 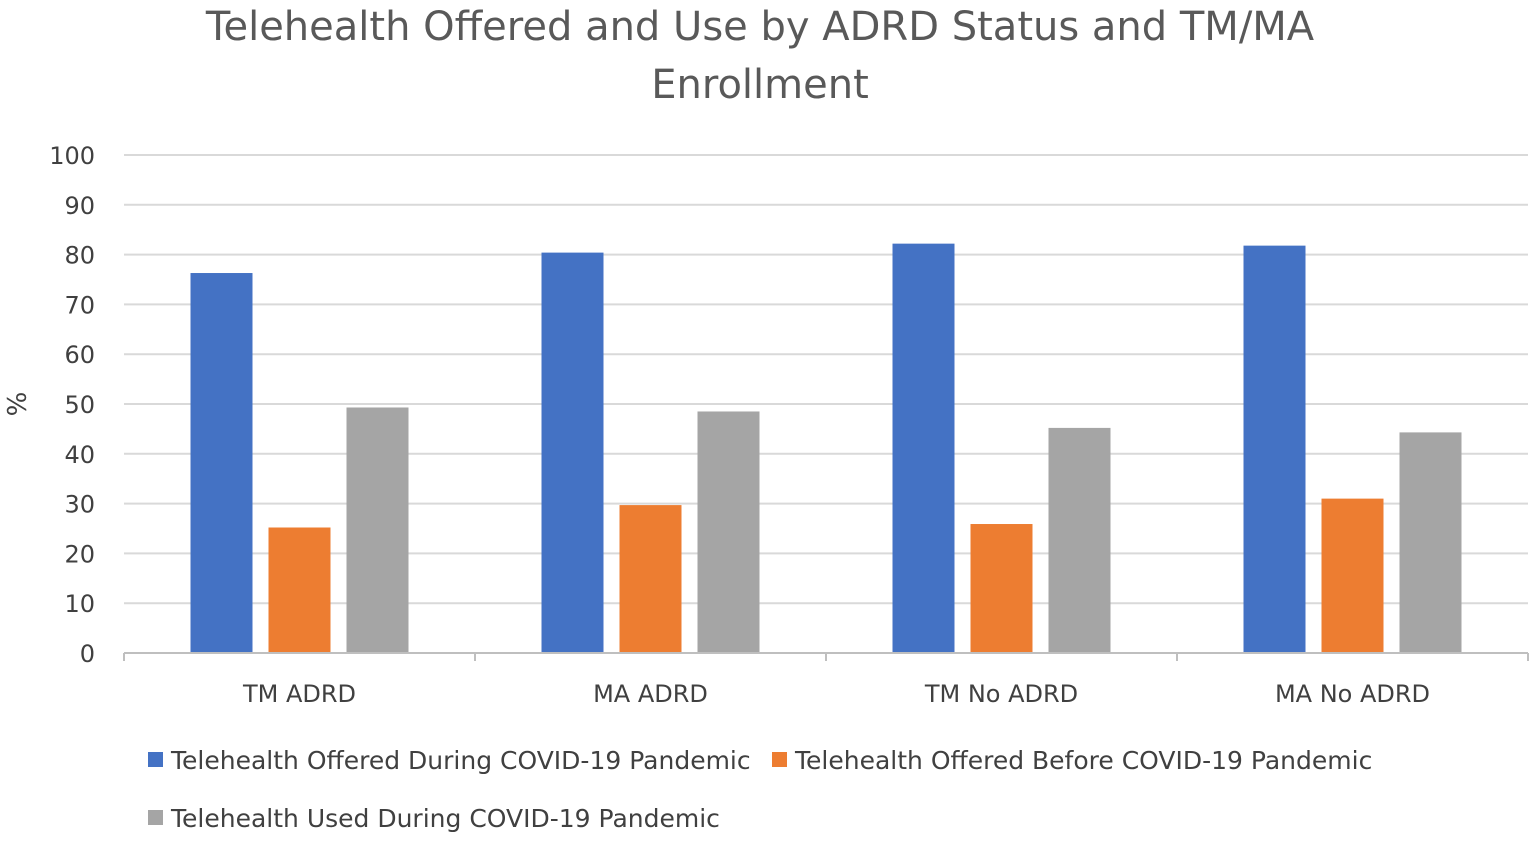 I want to click on y-tick-label: 90, so click(x=79, y=206).